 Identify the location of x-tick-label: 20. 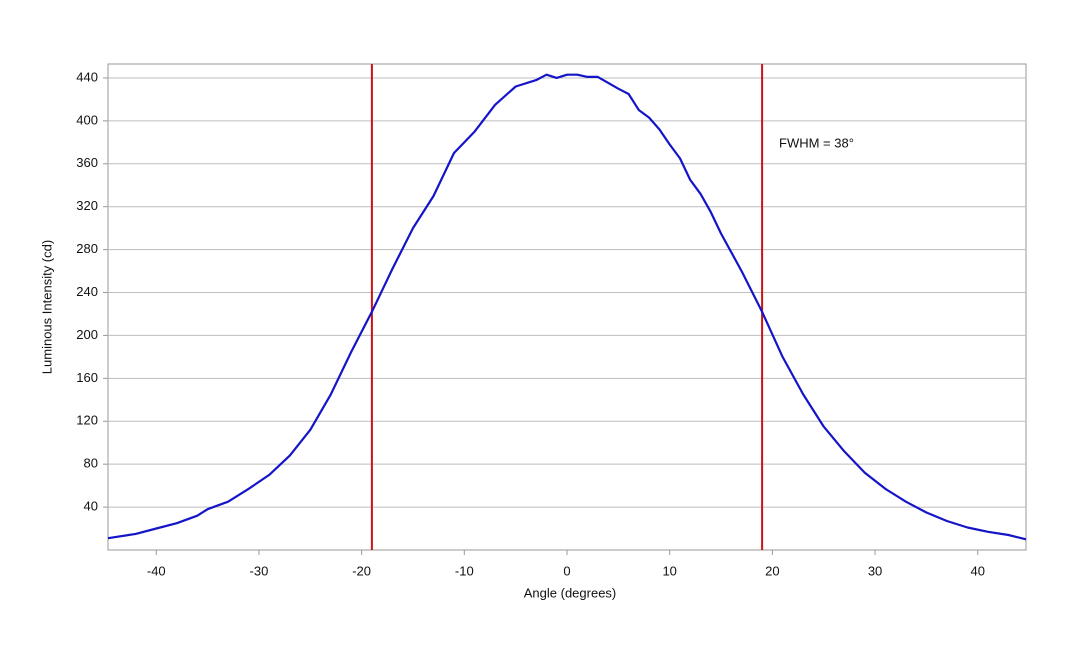
(772, 570).